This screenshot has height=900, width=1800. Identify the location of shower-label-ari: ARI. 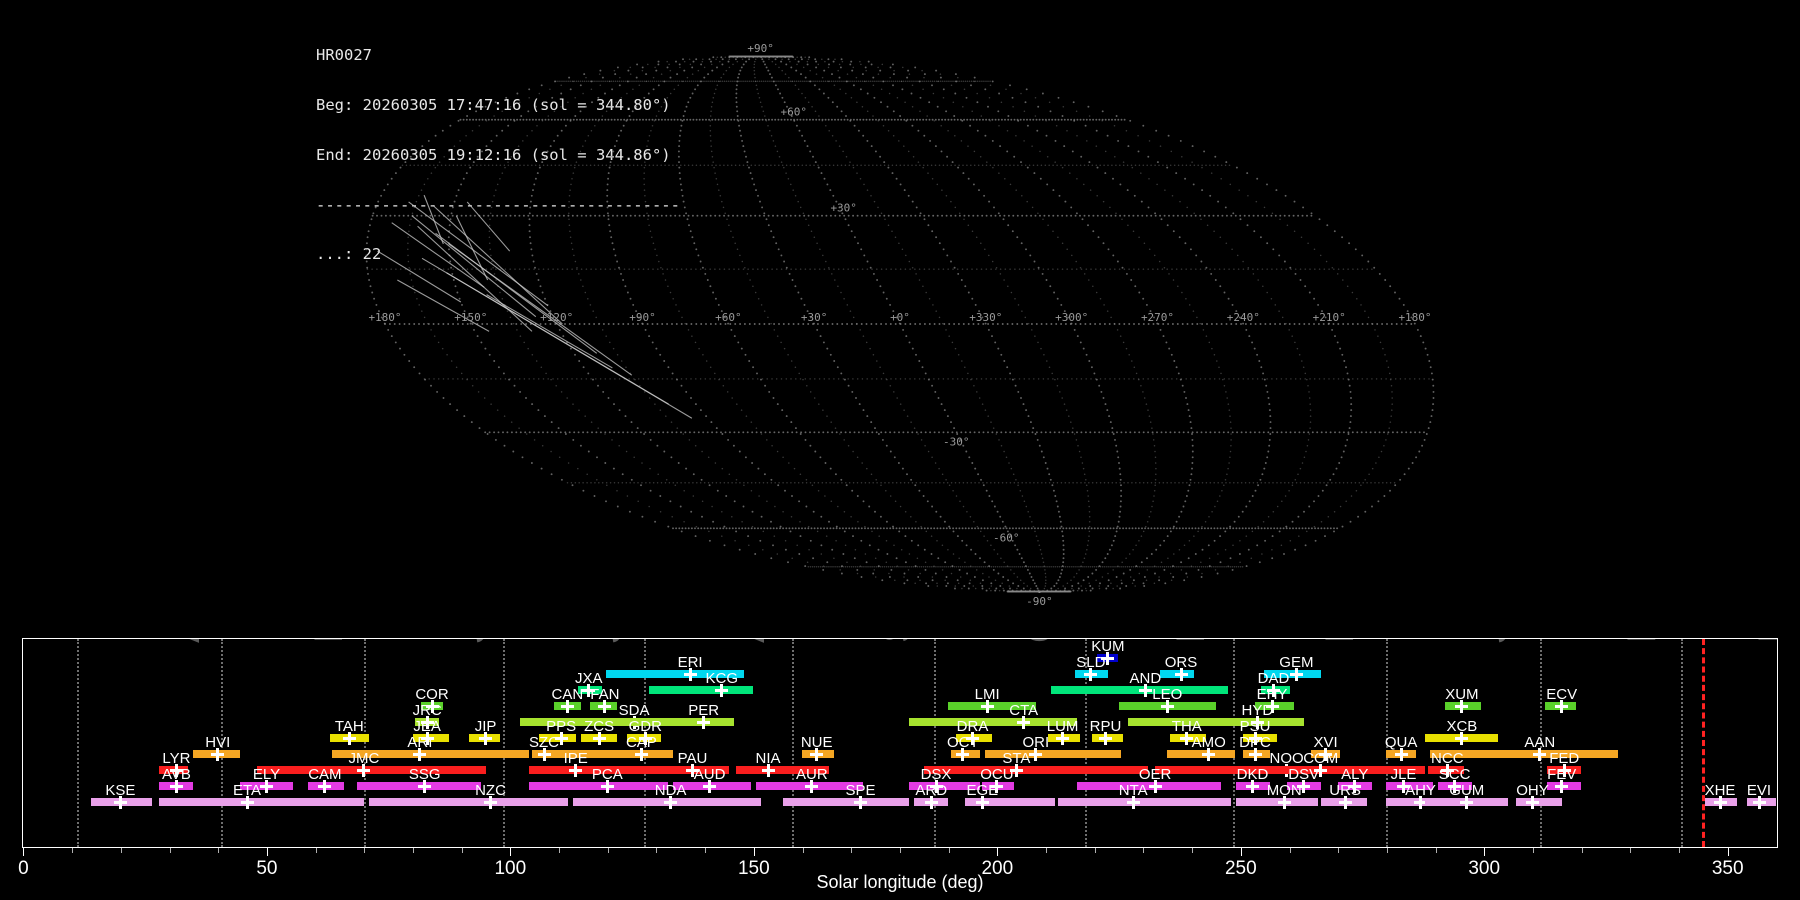
(420, 742).